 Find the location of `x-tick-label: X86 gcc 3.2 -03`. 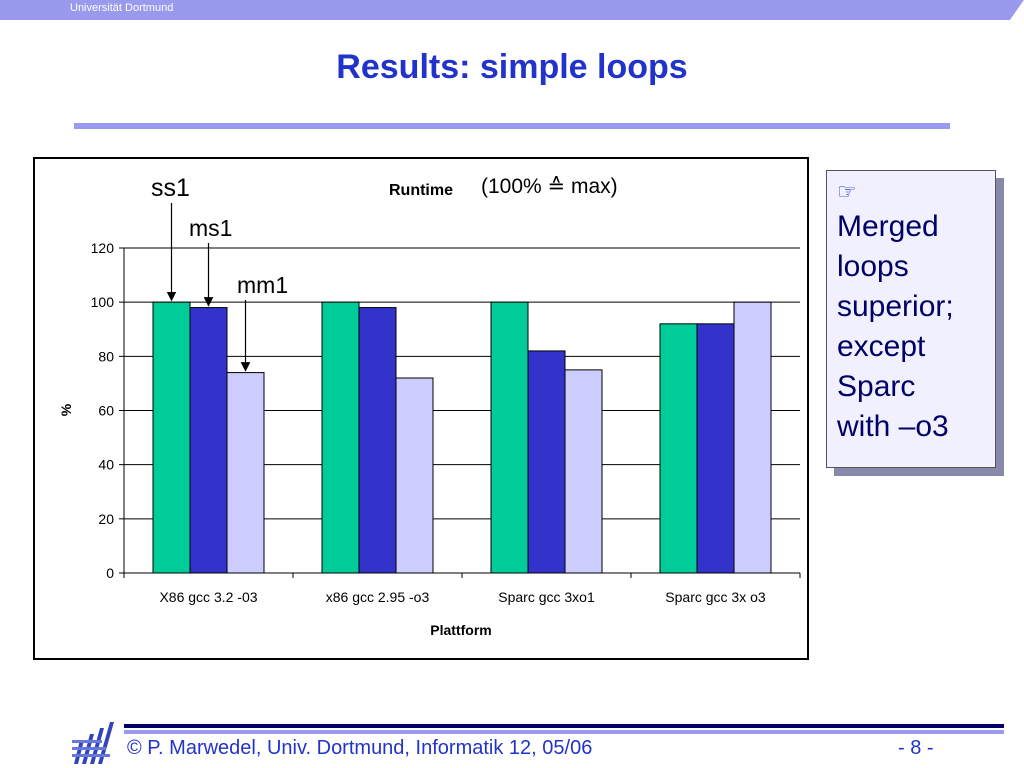

x-tick-label: X86 gcc 3.2 -03 is located at coordinates (208, 597).